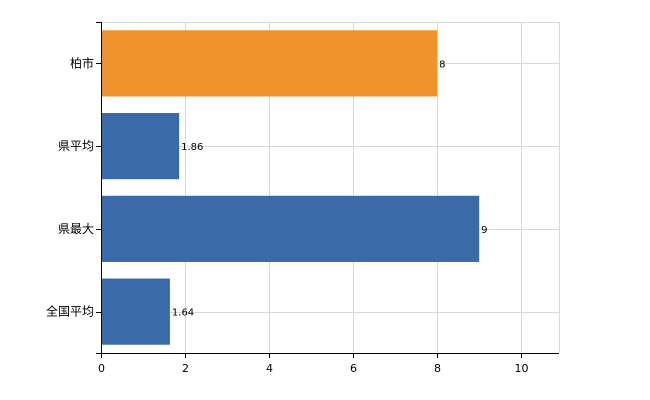 The image size is (650, 400). What do you see at coordinates (484, 230) in the screenshot?
I see `data-label-2: 9` at bounding box center [484, 230].